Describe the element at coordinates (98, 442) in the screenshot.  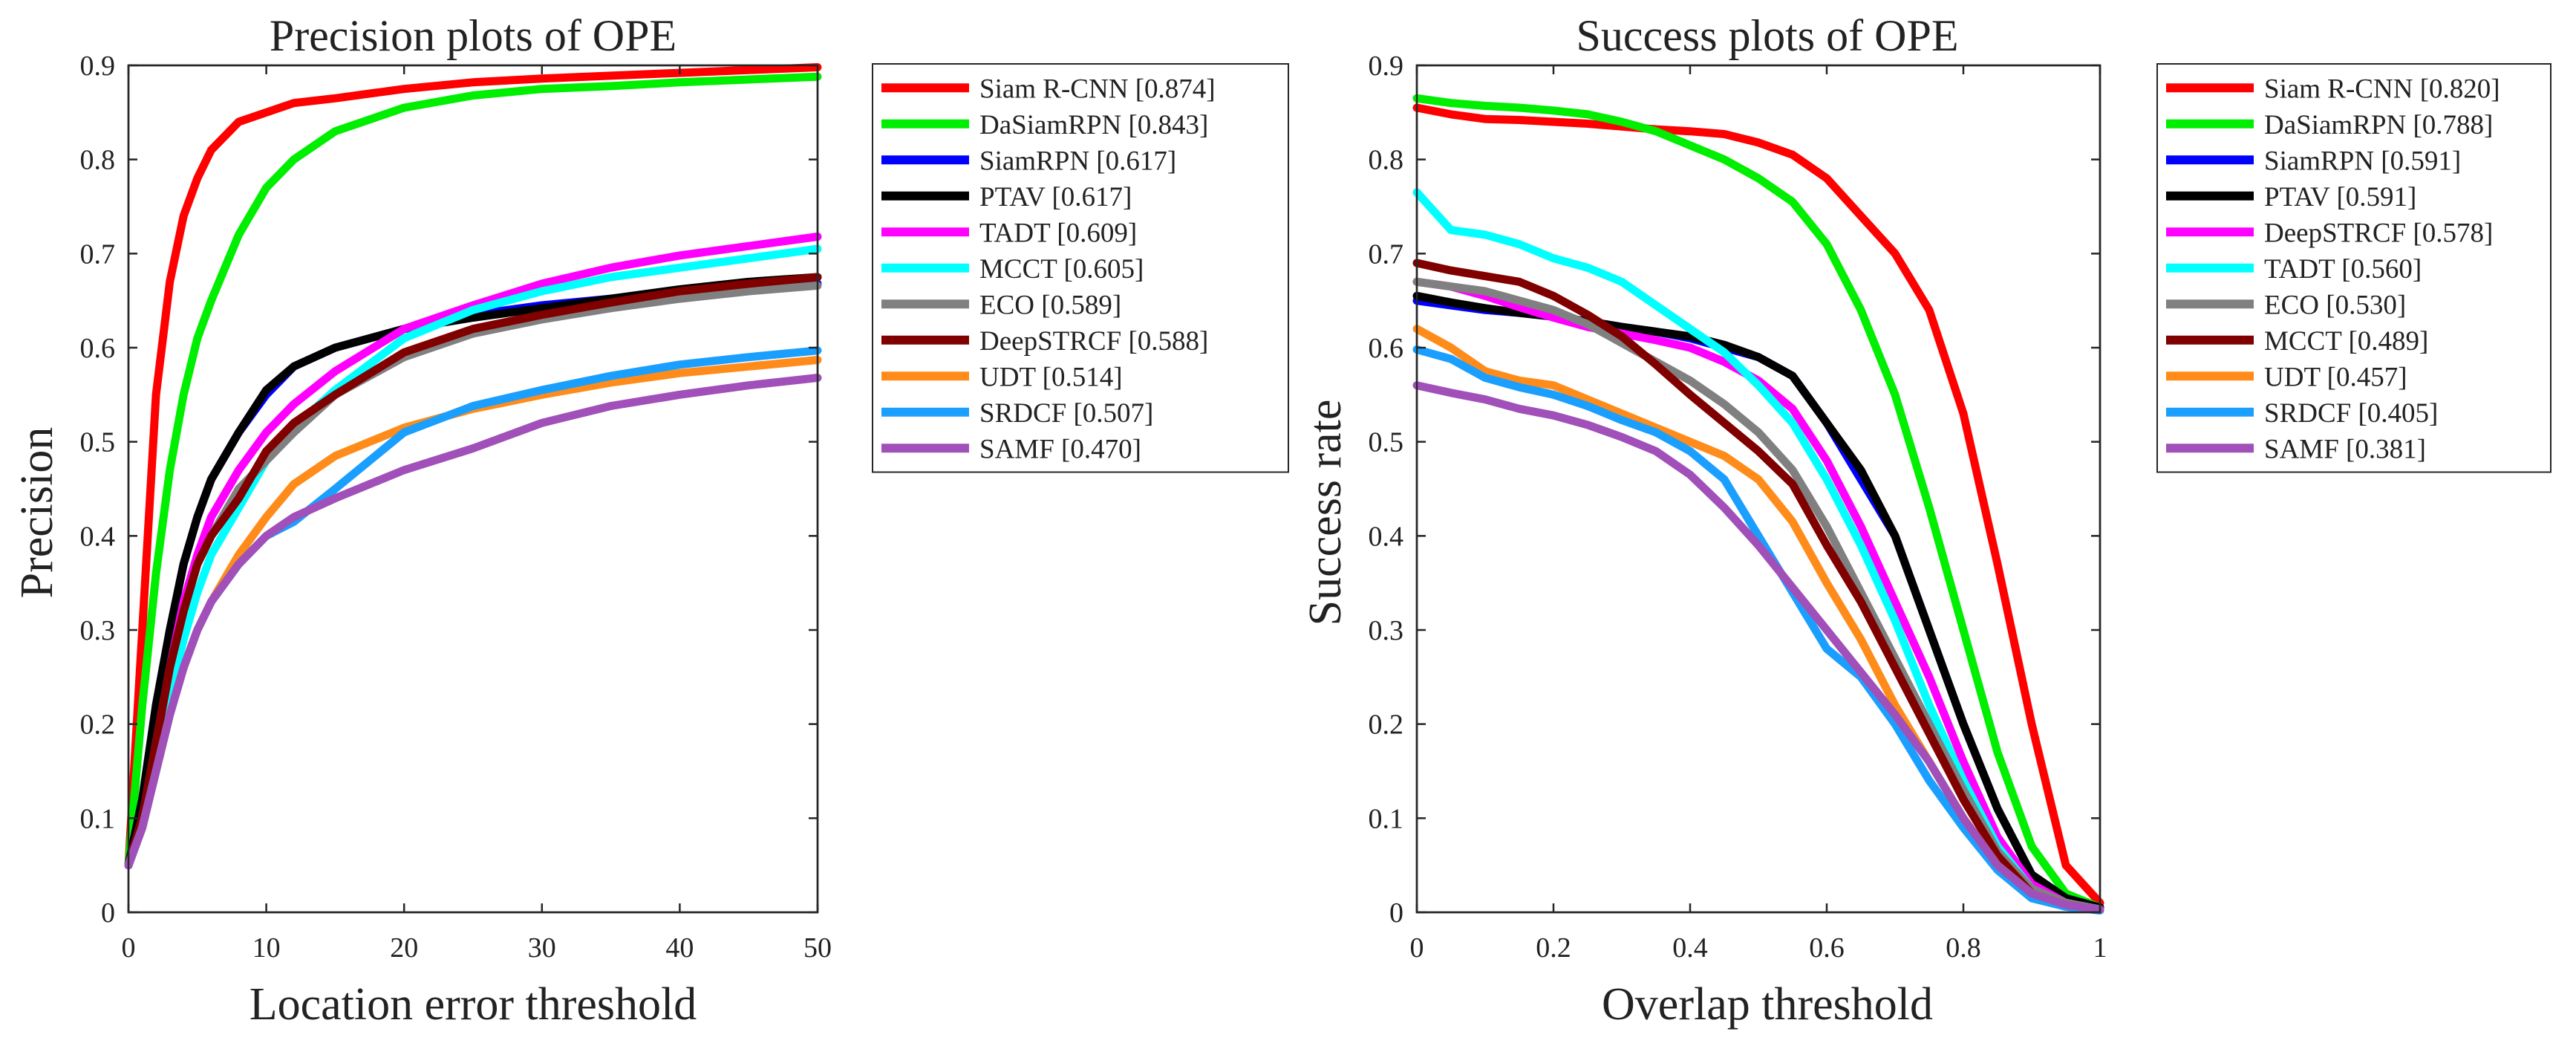
I see `precision-y-tick-label: 0.5` at that location.